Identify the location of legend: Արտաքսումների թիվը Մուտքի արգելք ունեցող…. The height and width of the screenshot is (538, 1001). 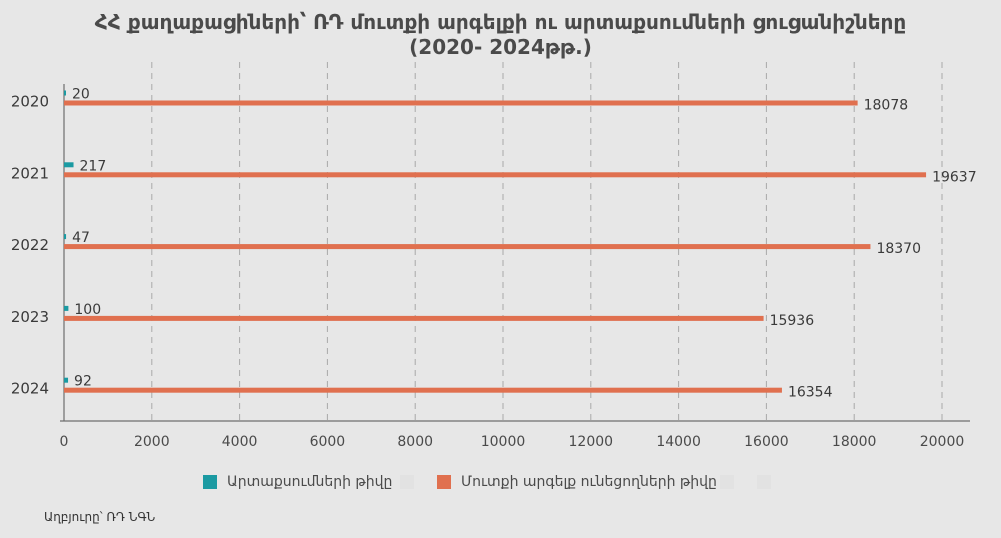
(500, 482).